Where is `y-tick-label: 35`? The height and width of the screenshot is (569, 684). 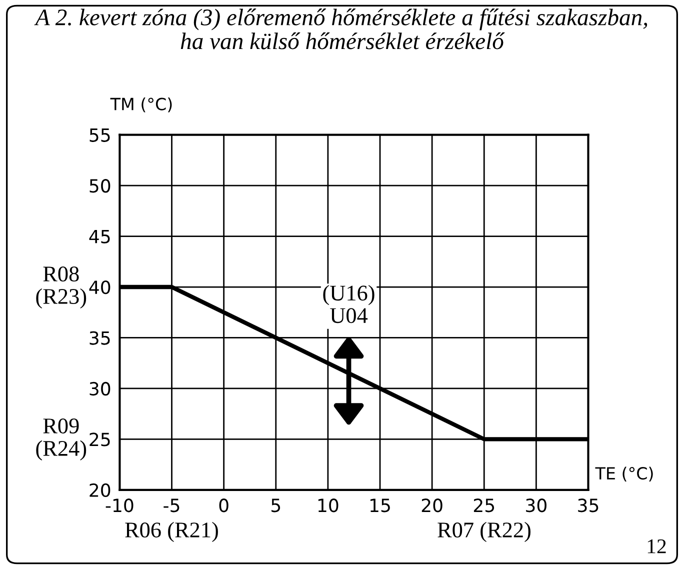 y-tick-label: 35 is located at coordinates (100, 338).